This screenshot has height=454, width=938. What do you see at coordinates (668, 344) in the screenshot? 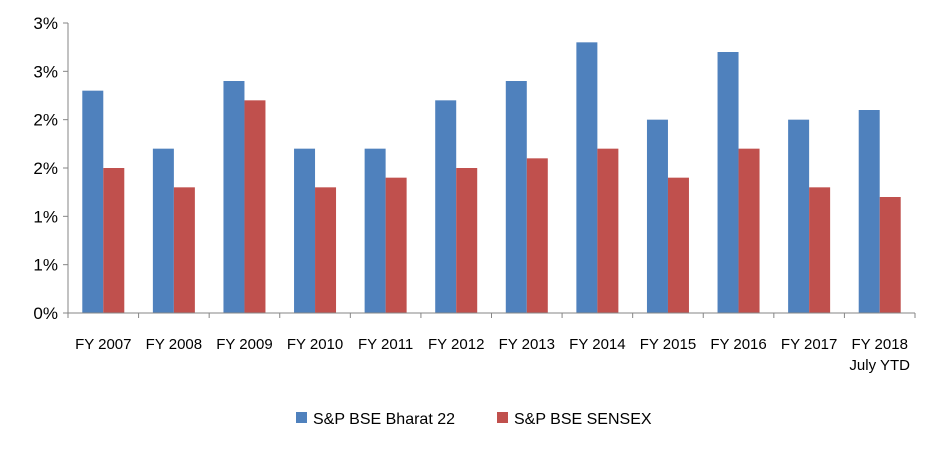
I see `x-tick-label: FY 2015` at bounding box center [668, 344].